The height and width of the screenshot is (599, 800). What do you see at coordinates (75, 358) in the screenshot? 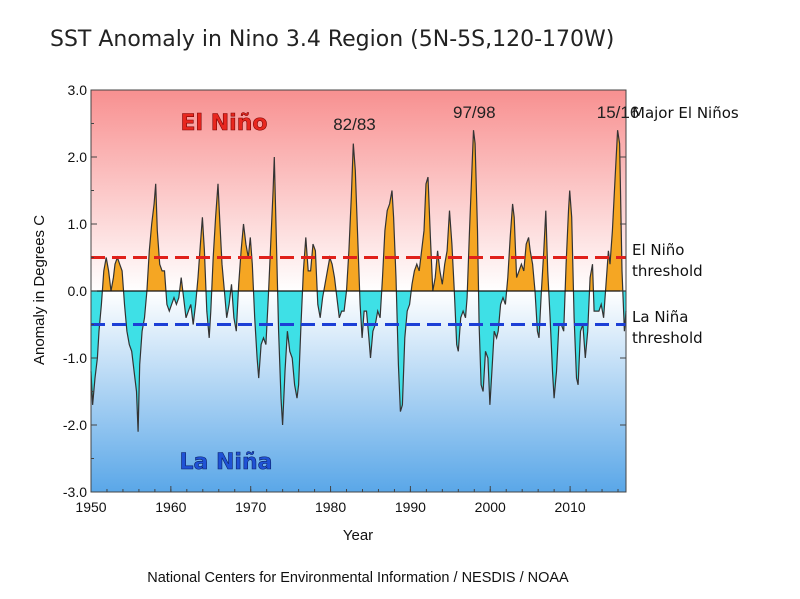
I see `y-tick-label: -1.0` at bounding box center [75, 358].